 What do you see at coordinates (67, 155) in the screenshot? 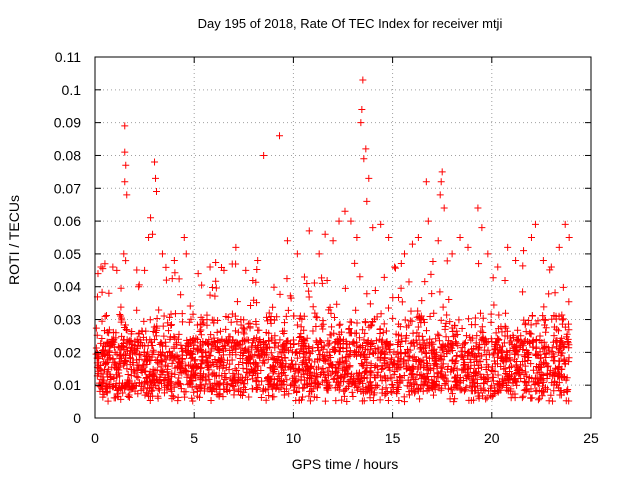
I see `y-tick-label: 0.08` at bounding box center [67, 155].